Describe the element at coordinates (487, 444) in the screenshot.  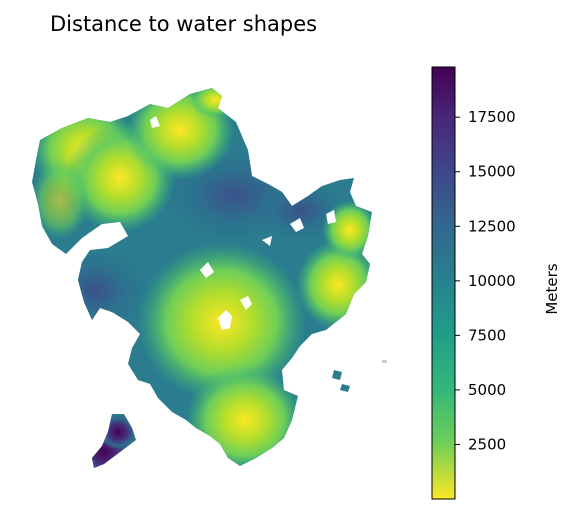
I see `colorbar-tick-label: 2500` at that location.